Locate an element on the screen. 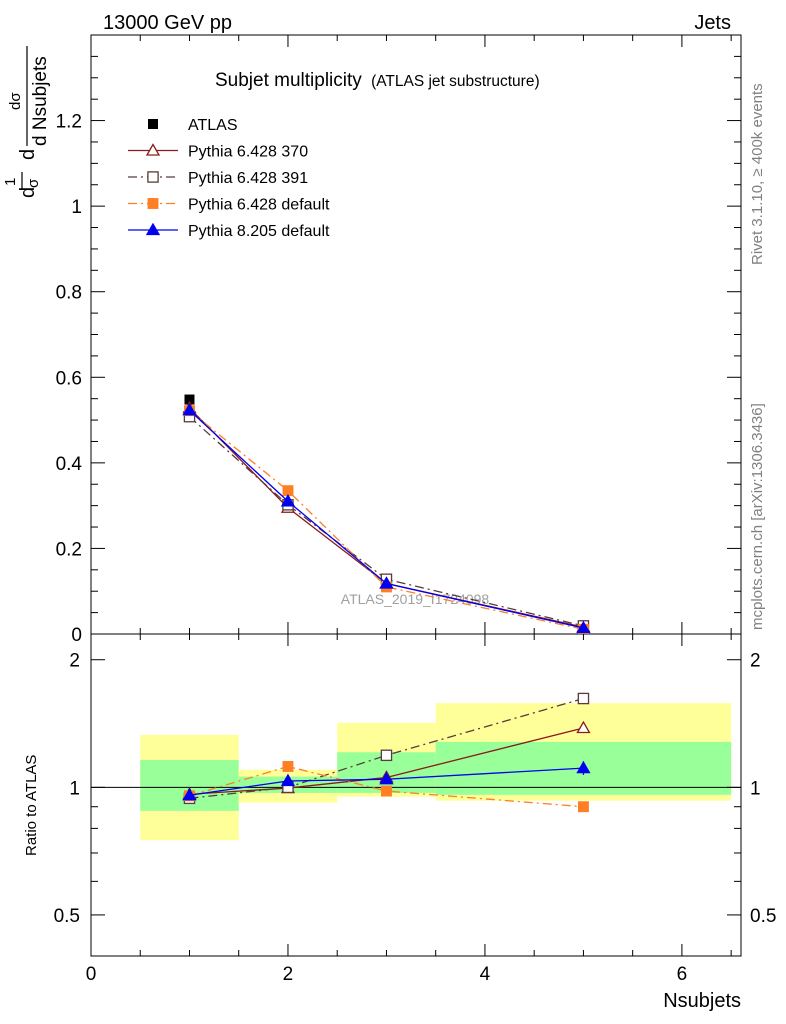 The width and height of the screenshot is (786, 1024). plot-title-sub: (ATLAS jet substructure) is located at coordinates (455, 81).